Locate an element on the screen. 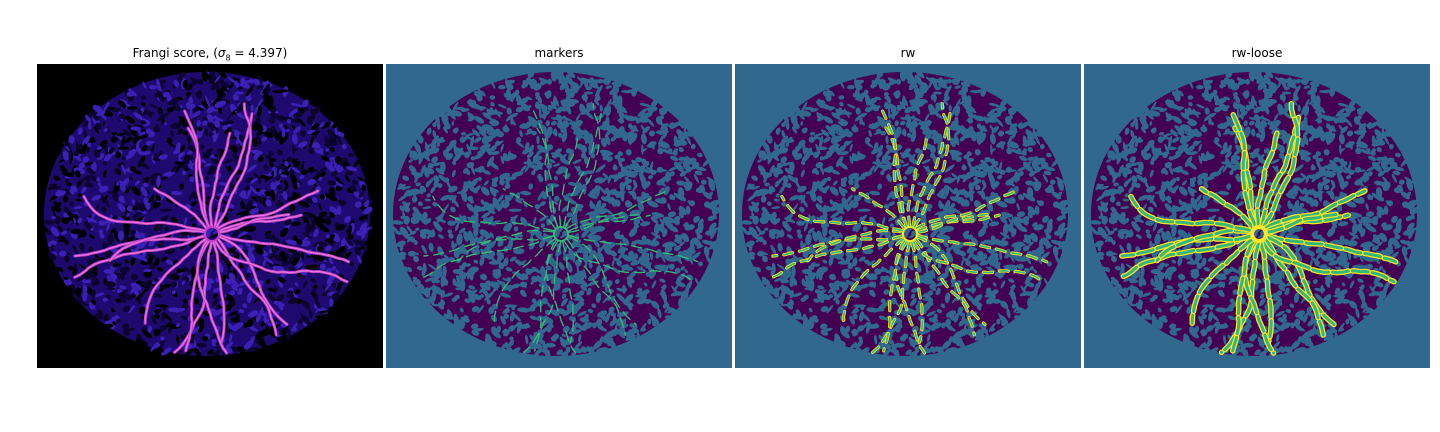 The width and height of the screenshot is (1440, 432). panel-title-markers: markers is located at coordinates (559, 53).